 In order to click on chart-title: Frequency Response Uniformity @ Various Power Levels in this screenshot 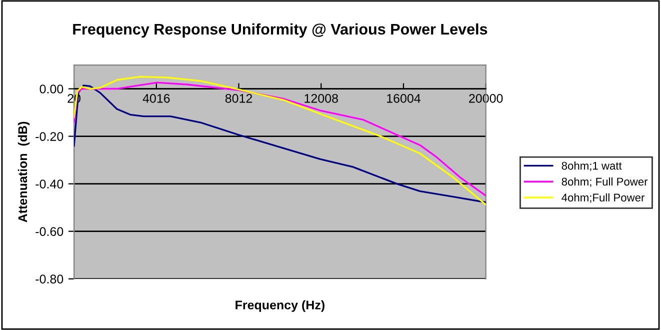, I will do `click(280, 30)`.